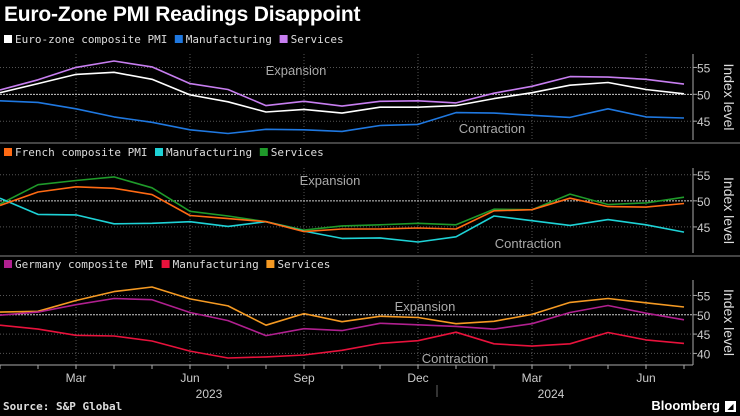  Describe the element at coordinates (342, 317) in the screenshot. I see `series-line-germany-composite-pmi` at that location.